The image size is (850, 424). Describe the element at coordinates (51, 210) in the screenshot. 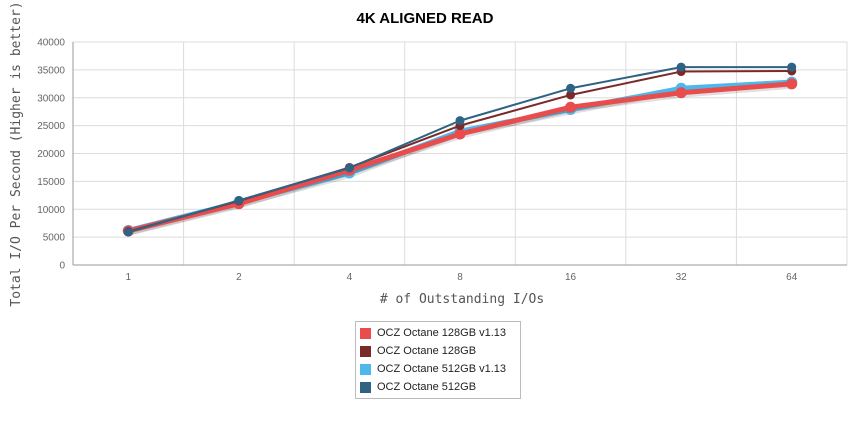

I see `y-tick-label: 10000` at that location.